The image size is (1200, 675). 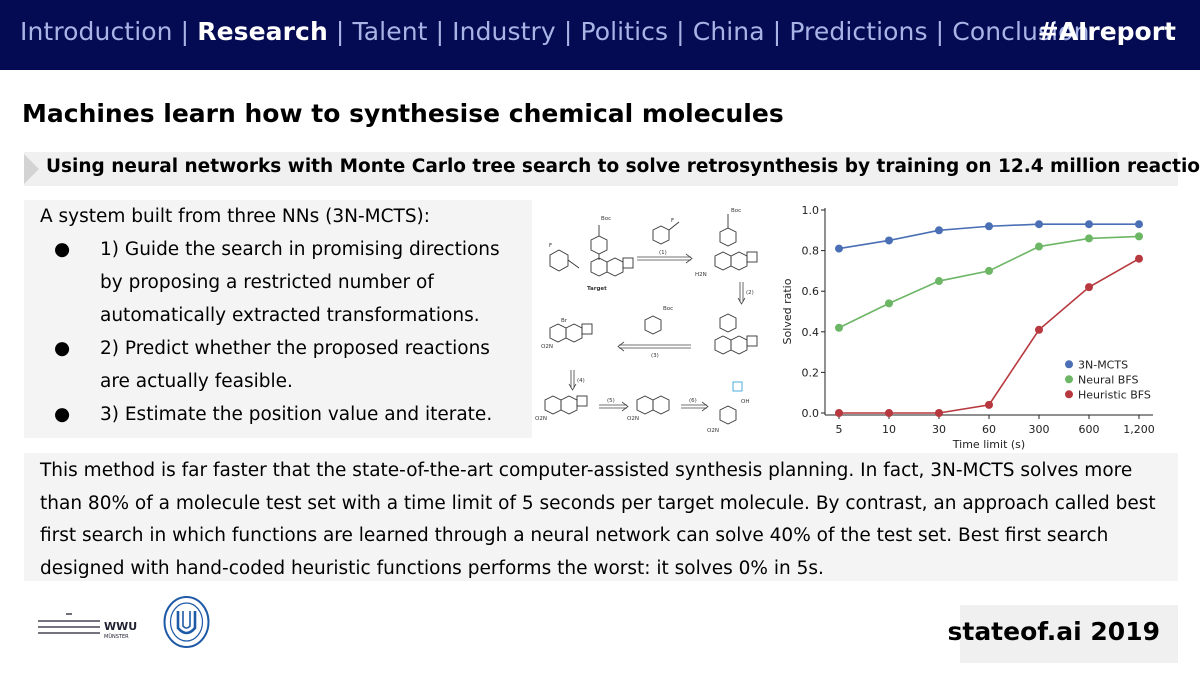 I want to click on bullet-line: by proposing a restricted number of, so click(x=267, y=282).